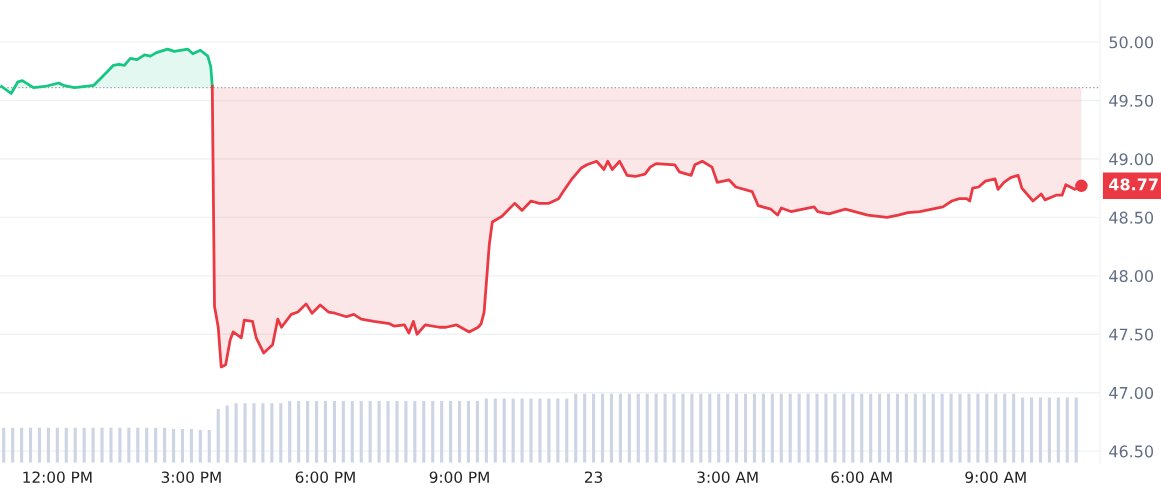 The height and width of the screenshot is (495, 1161). What do you see at coordinates (593, 477) in the screenshot?
I see `x-tick-label: 23` at bounding box center [593, 477].